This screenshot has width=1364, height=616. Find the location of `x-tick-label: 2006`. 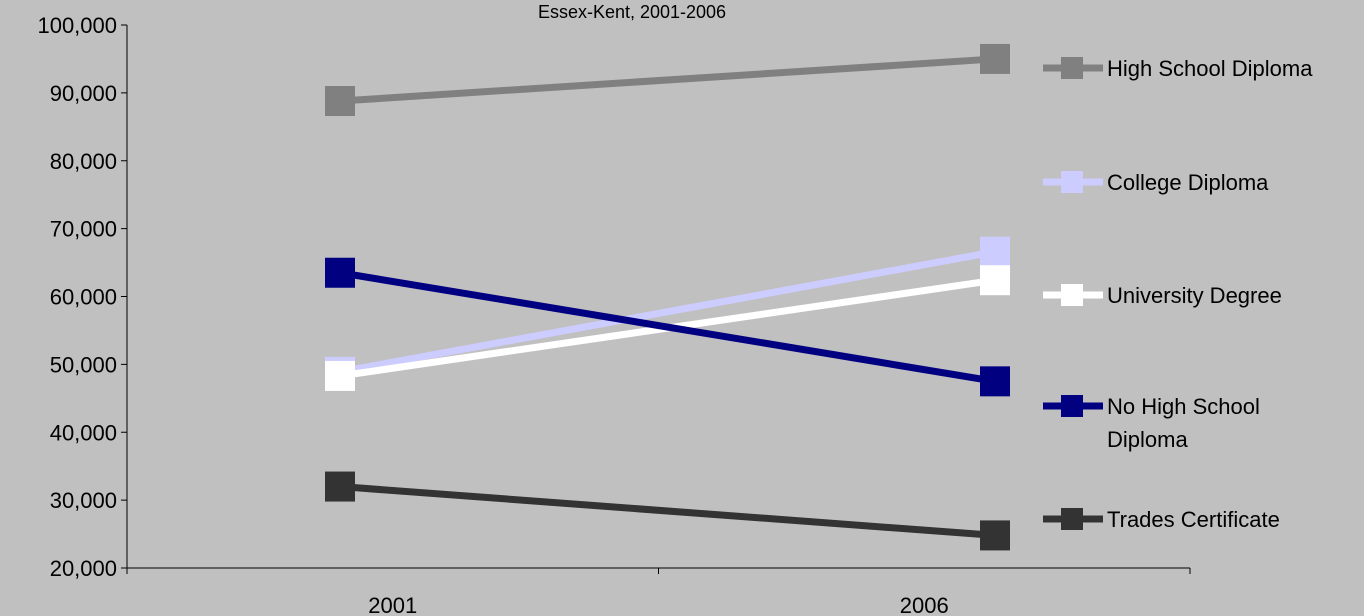

x-tick-label: 2006 is located at coordinates (924, 604).